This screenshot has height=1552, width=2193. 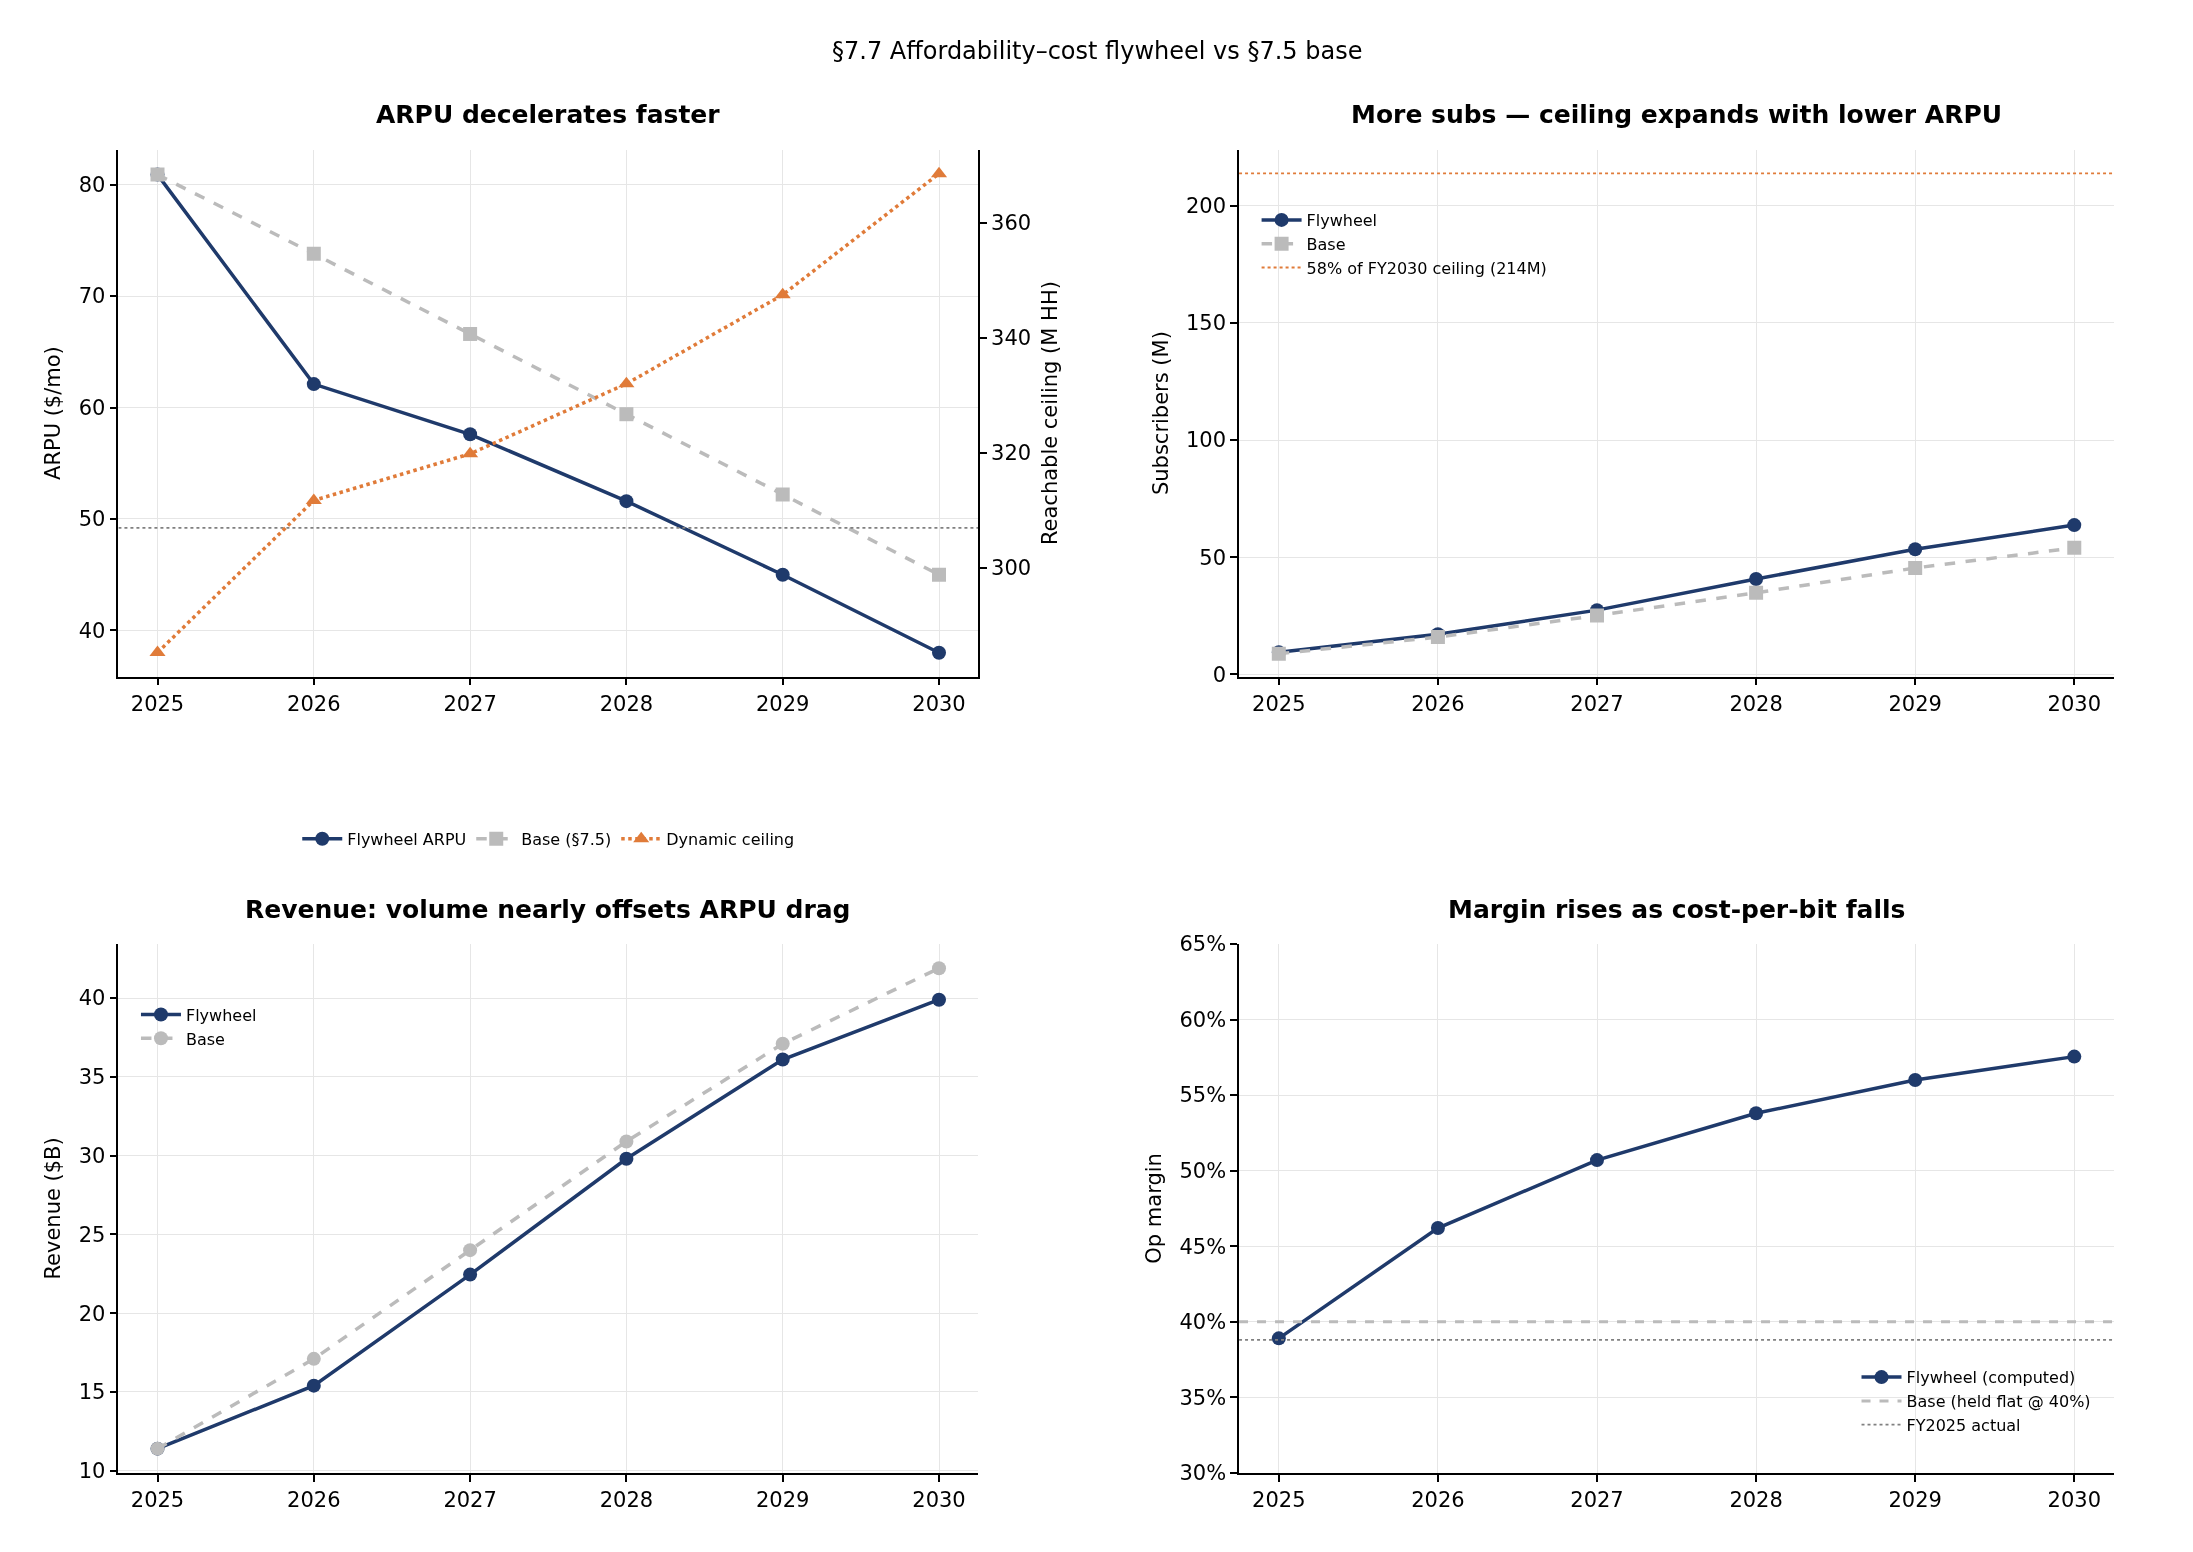 I want to click on y-axis-title: Subscribers (M), so click(x=1160, y=413).